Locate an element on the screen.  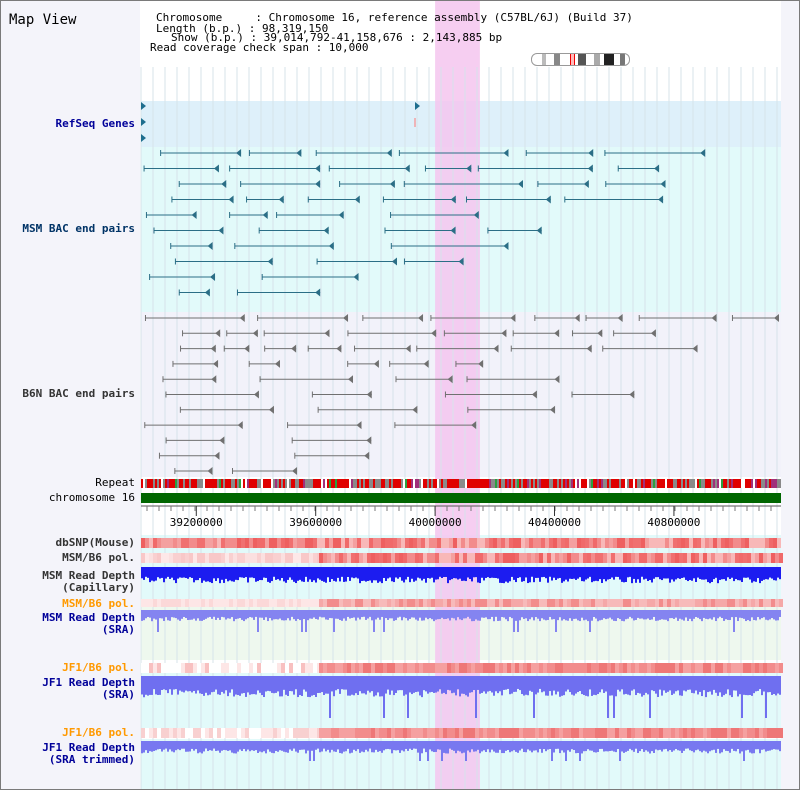
dbsnp-label: dbSNP(Mouse) is located at coordinates (95, 542).